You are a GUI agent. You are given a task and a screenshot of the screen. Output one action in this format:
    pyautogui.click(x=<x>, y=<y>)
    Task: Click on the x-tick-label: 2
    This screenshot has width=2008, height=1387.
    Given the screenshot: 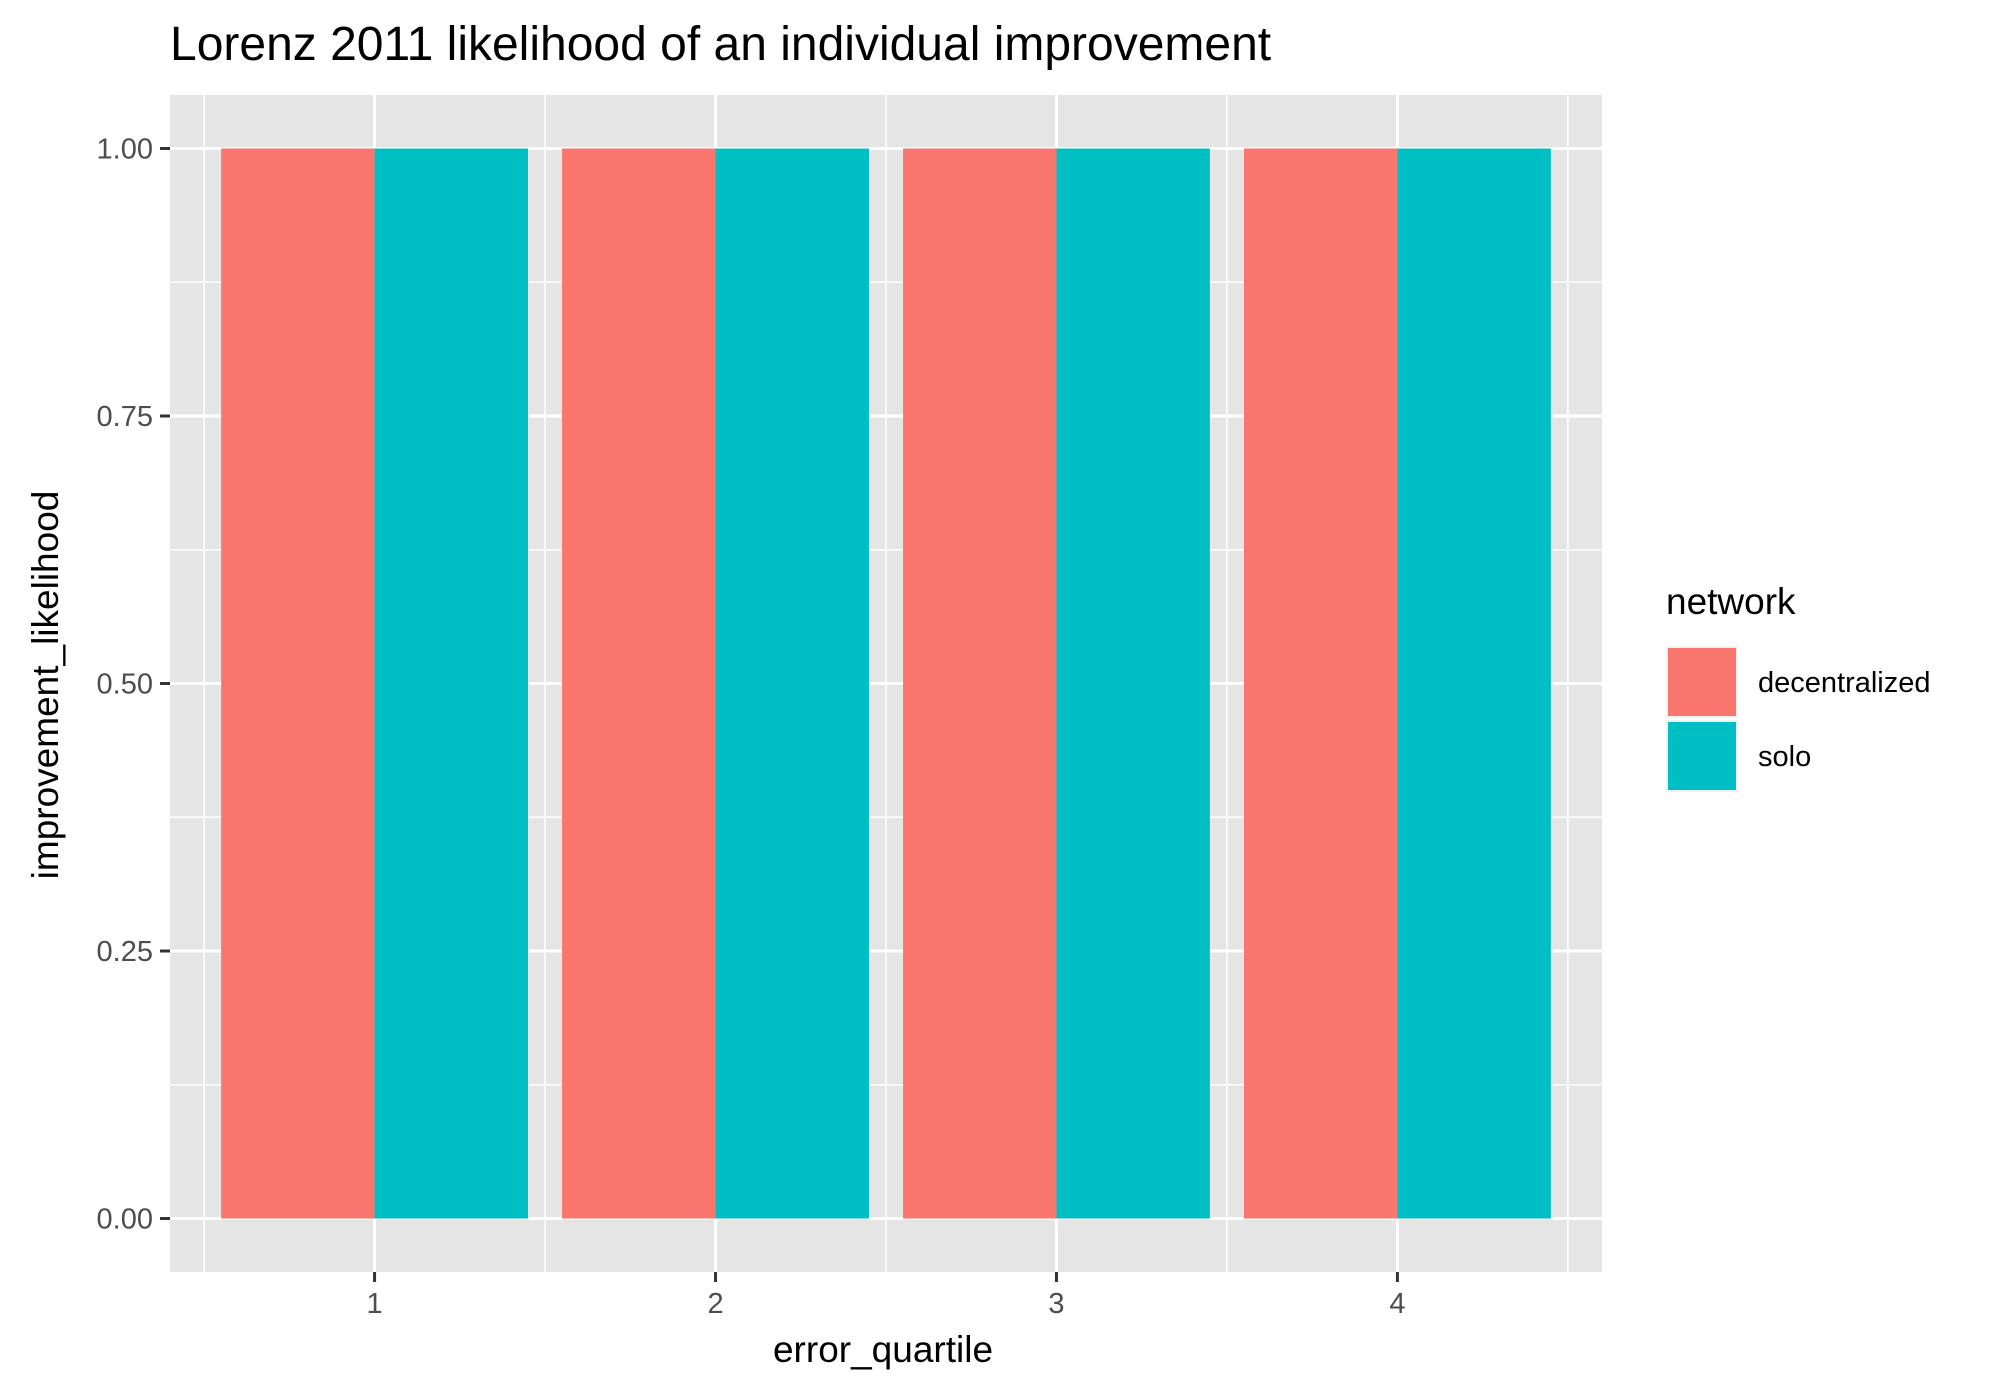 What is the action you would take?
    pyautogui.click(x=715, y=1304)
    